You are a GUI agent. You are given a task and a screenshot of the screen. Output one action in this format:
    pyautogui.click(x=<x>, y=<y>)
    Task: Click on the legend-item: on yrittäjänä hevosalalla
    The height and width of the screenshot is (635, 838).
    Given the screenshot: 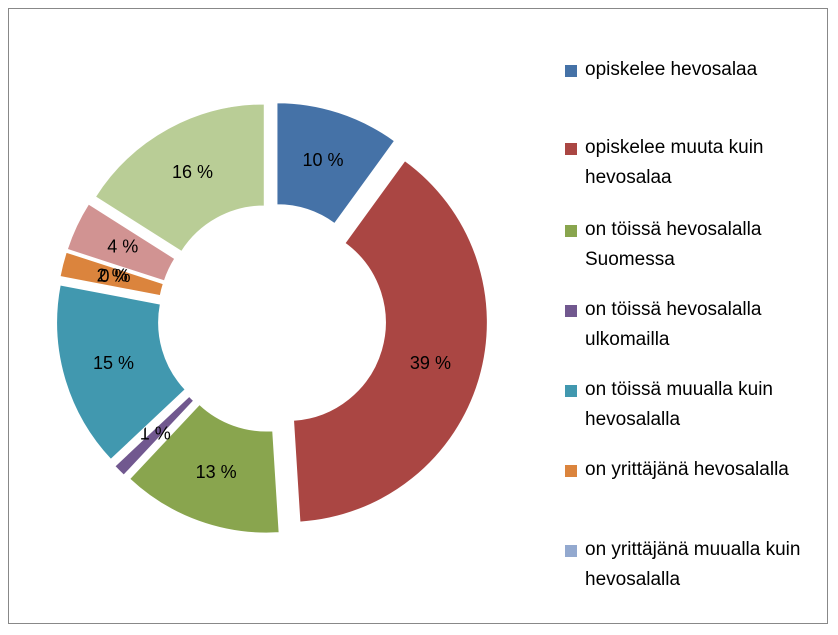 What is the action you would take?
    pyautogui.click(x=695, y=470)
    